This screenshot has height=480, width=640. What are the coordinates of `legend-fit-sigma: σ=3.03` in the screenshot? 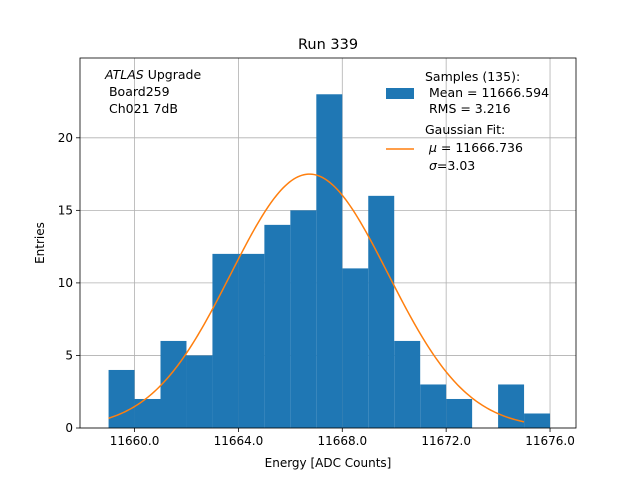 It's located at (450, 165).